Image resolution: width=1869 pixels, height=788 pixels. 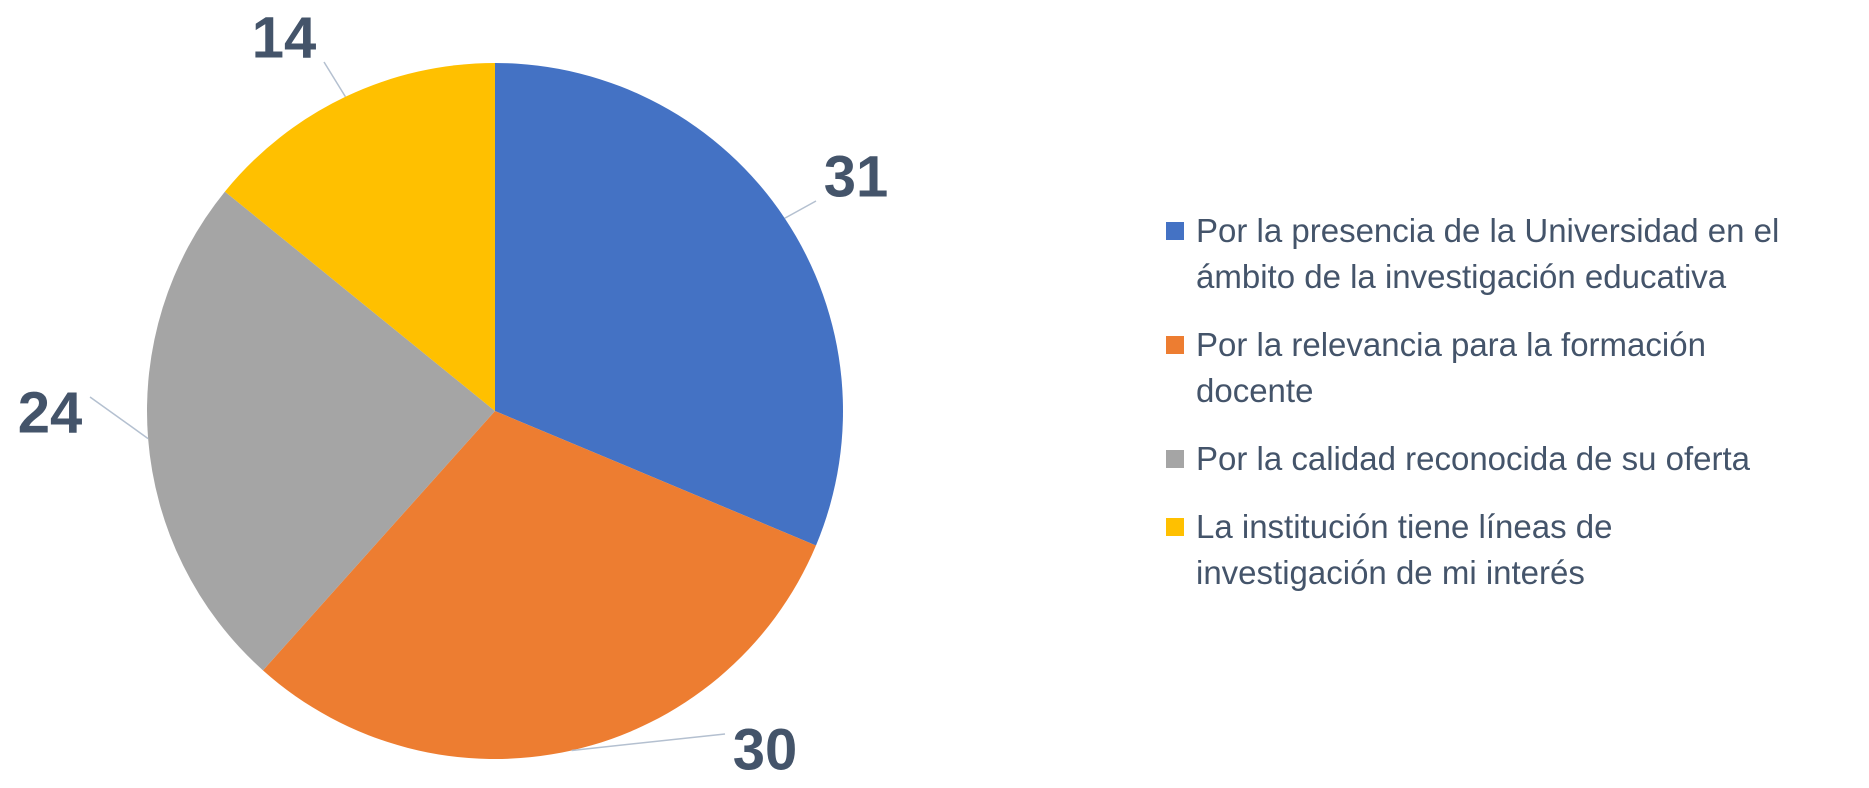 I want to click on legend-label: Por la calidad reconocida de su oferta, so click(x=1473, y=458).